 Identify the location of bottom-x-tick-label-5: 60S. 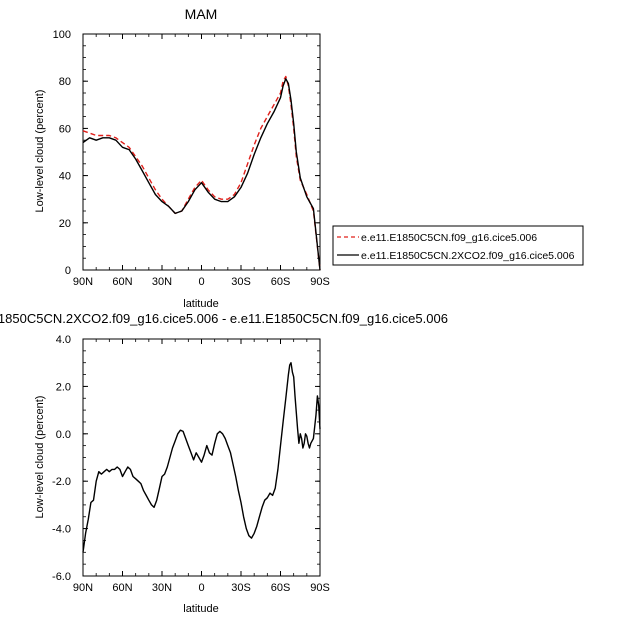
(281, 588).